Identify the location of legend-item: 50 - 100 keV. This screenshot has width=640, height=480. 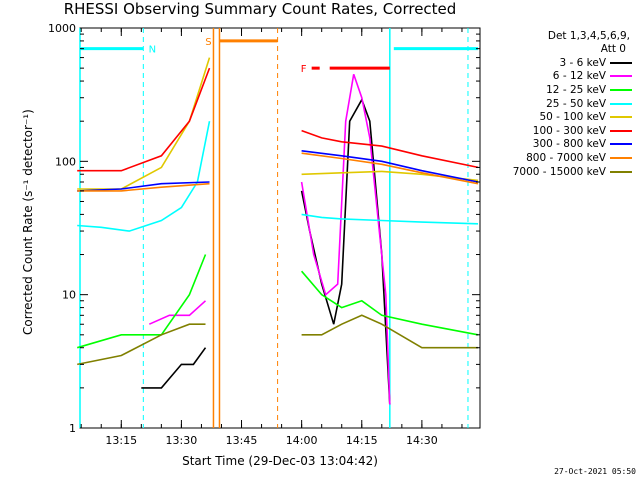
(560, 117).